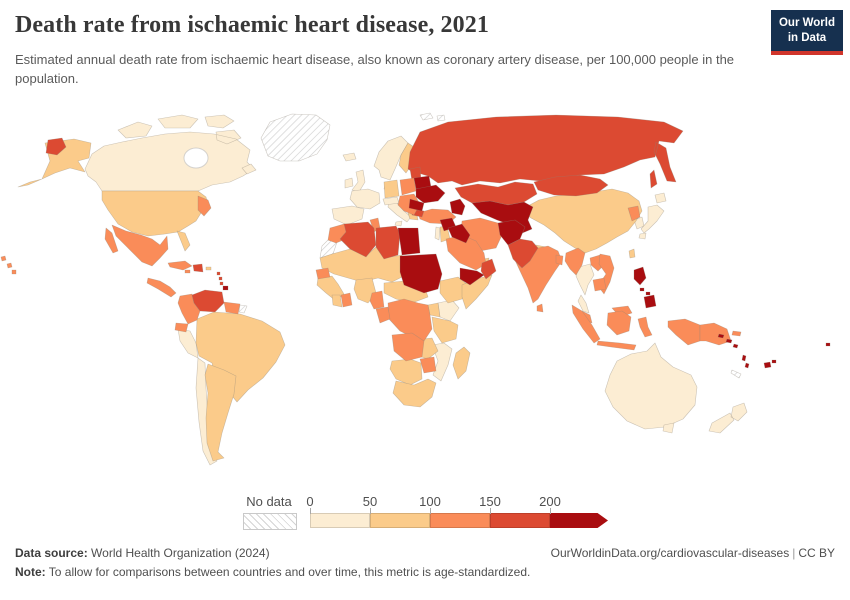  I want to click on country-namibia-botswana, so click(406, 372).